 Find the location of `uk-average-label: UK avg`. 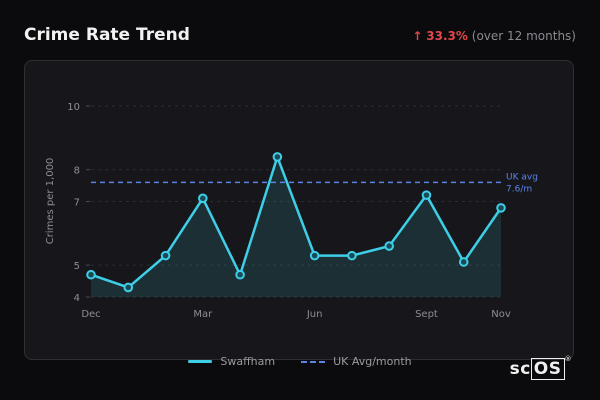

uk-average-label: UK avg is located at coordinates (522, 177).